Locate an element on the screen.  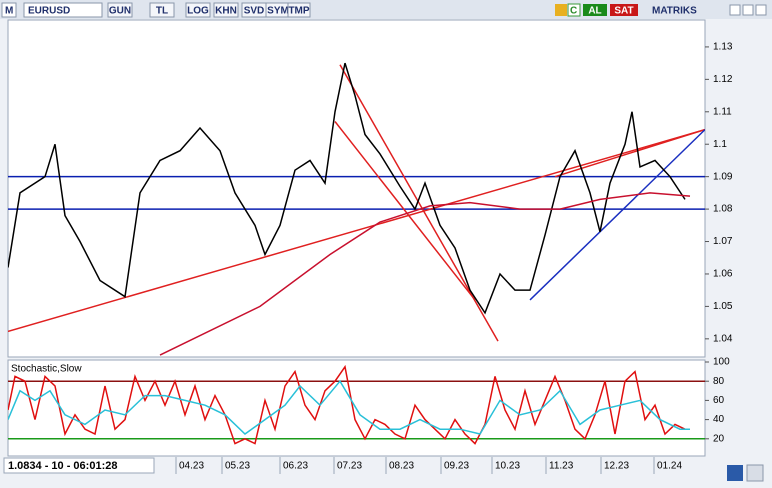
symbol-box is located at coordinates (63, 10).